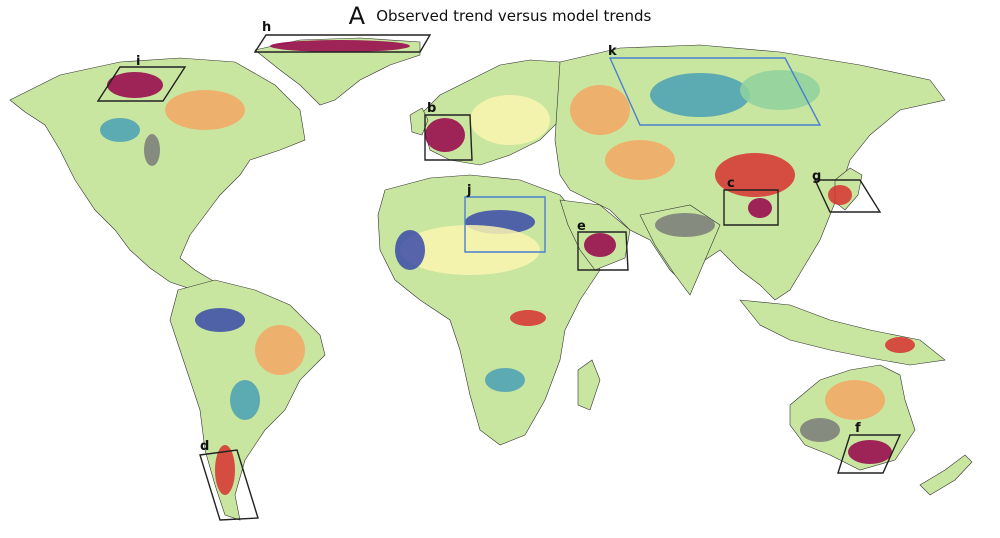 This screenshot has width=1000, height=538. Describe the element at coordinates (220, 320) in the screenshot. I see `patch-amazon-blue` at that location.